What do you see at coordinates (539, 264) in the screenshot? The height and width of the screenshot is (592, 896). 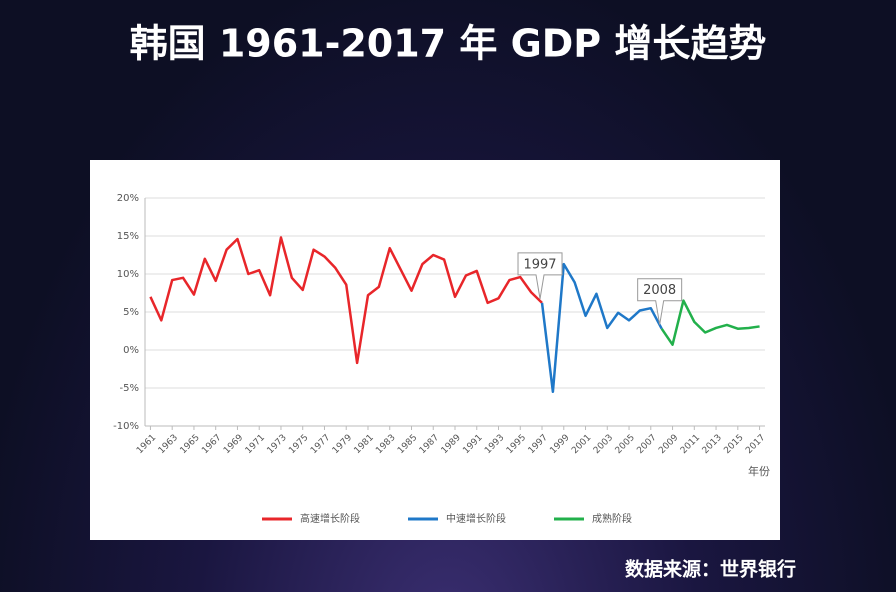 I see `annotation: 1997` at bounding box center [539, 264].